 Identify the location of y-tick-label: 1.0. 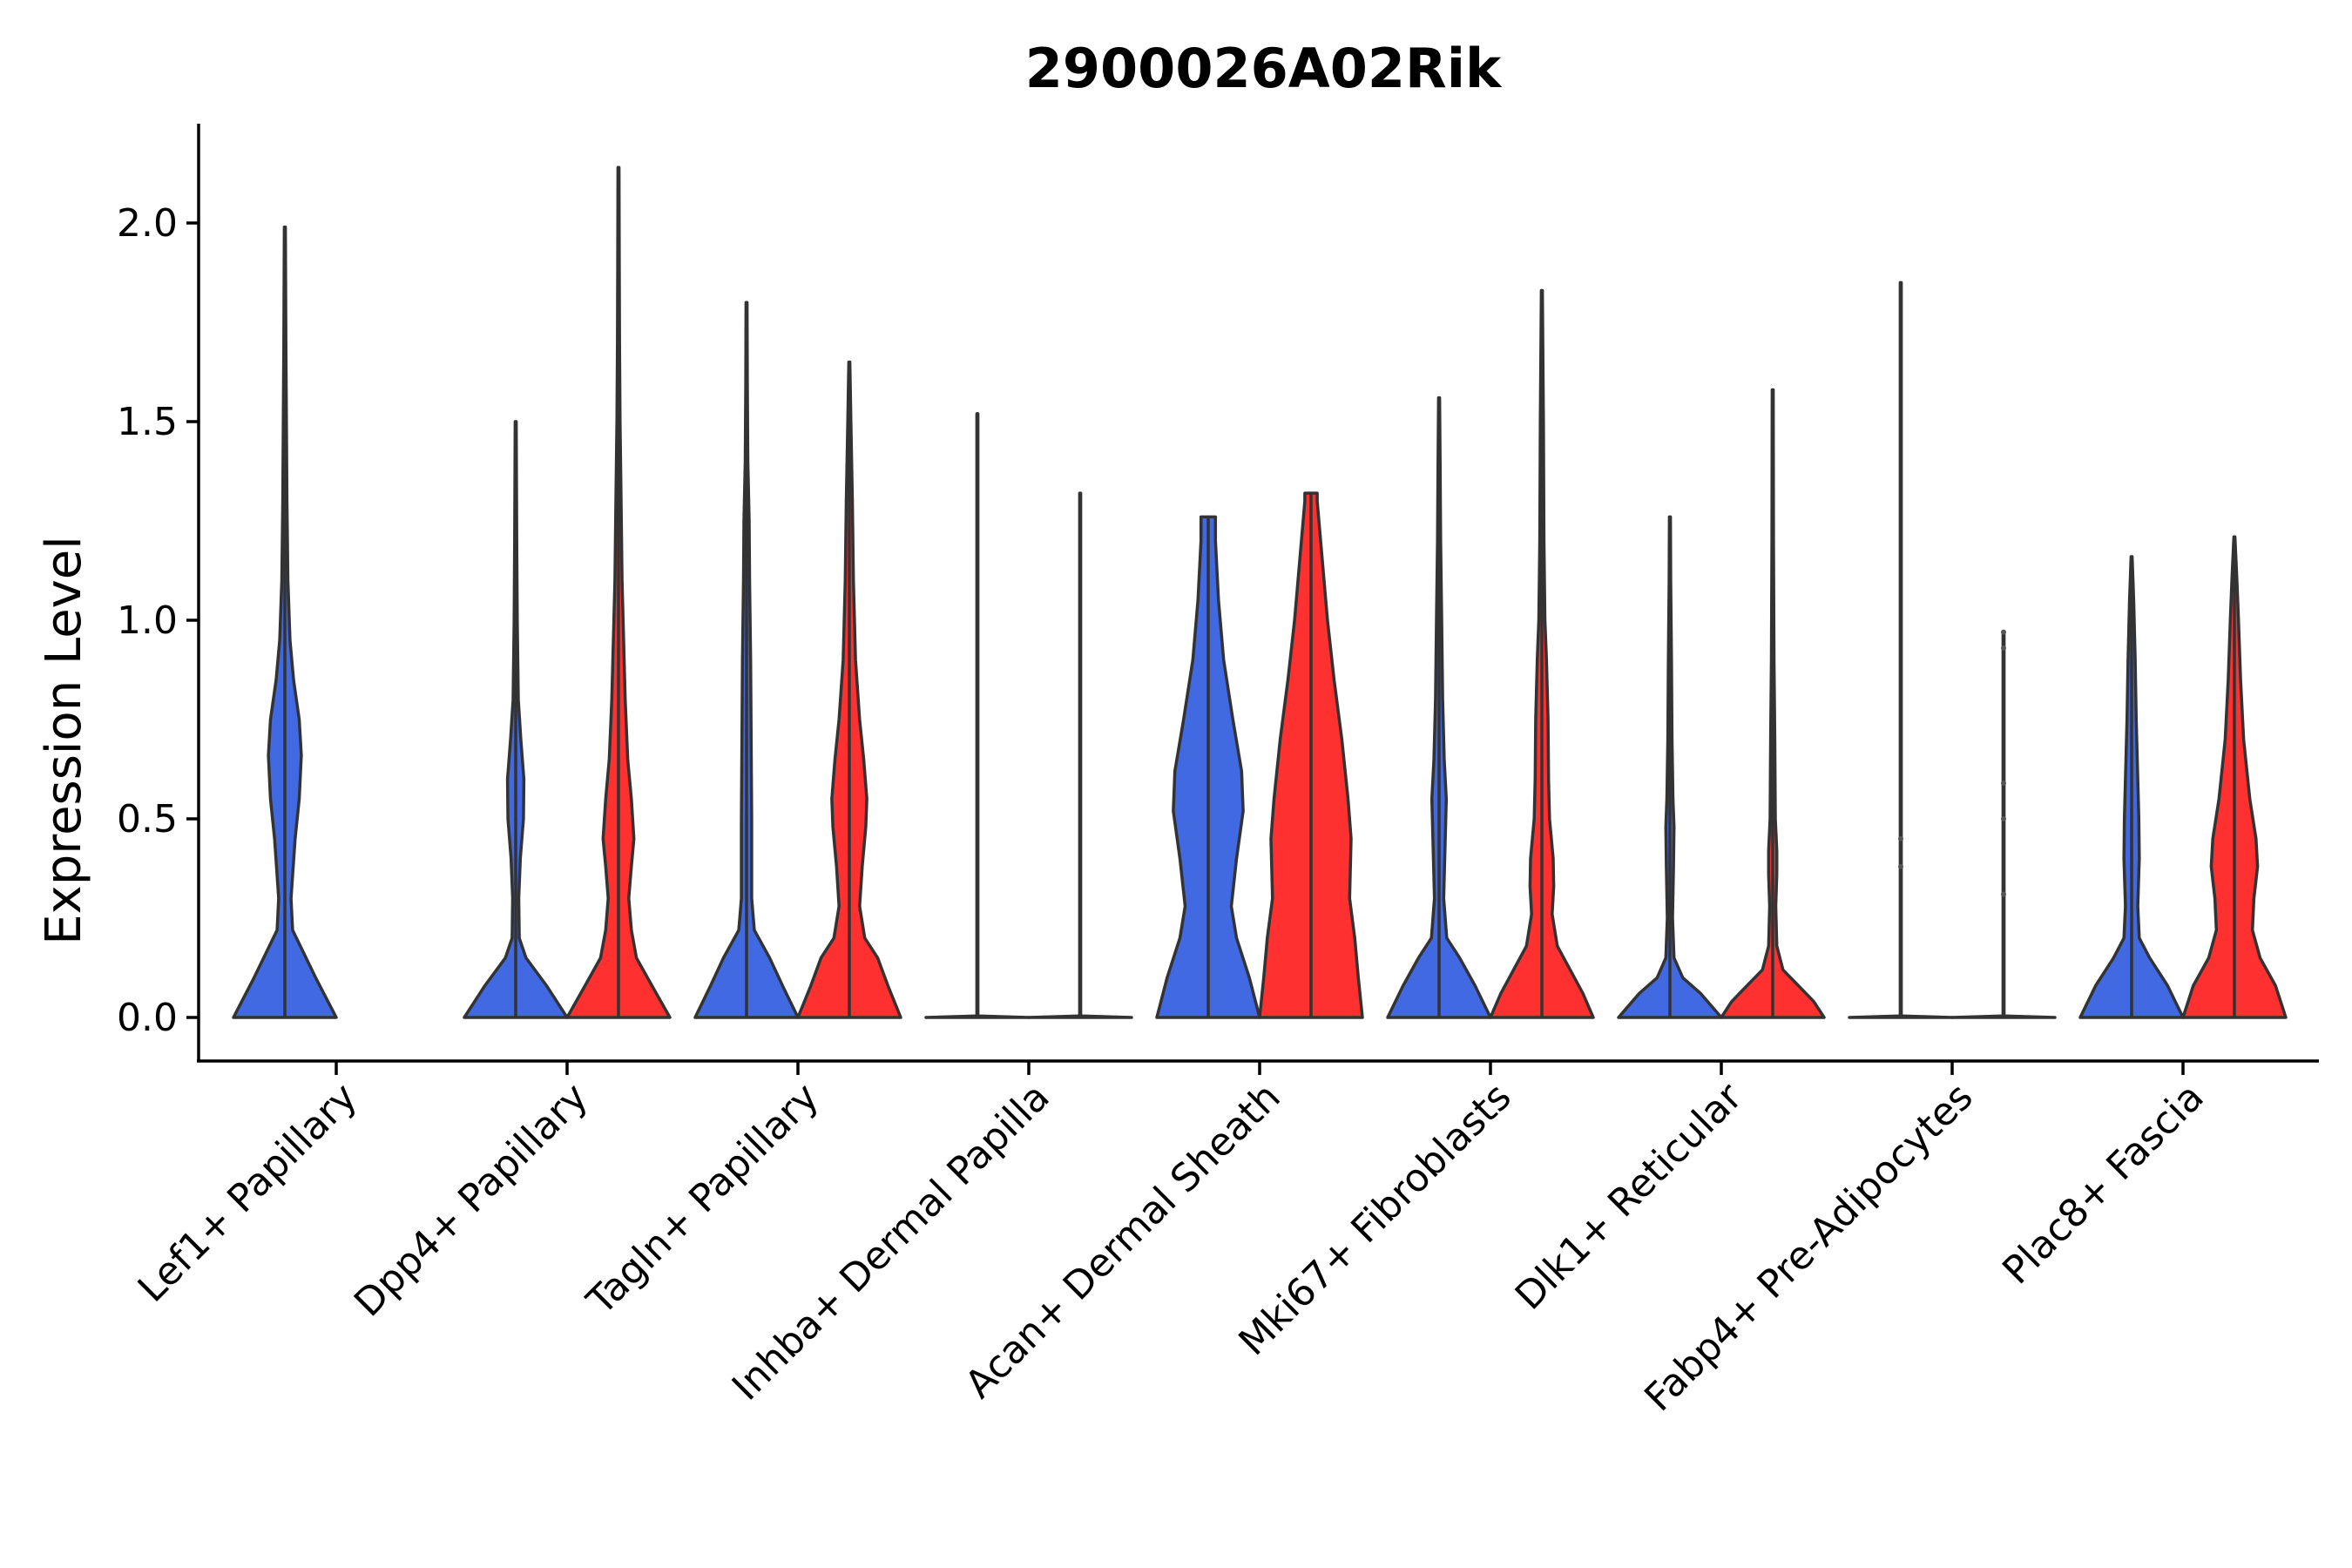
(147, 620).